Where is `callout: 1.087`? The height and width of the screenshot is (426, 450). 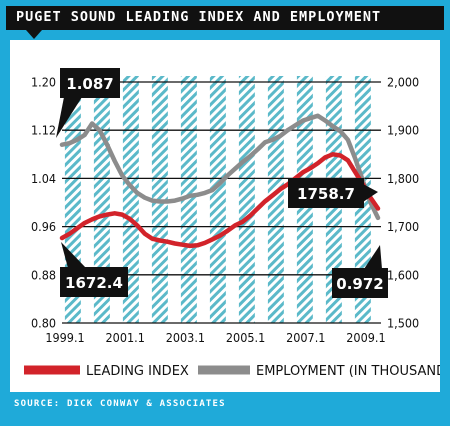 callout: 1.087 is located at coordinates (88, 103).